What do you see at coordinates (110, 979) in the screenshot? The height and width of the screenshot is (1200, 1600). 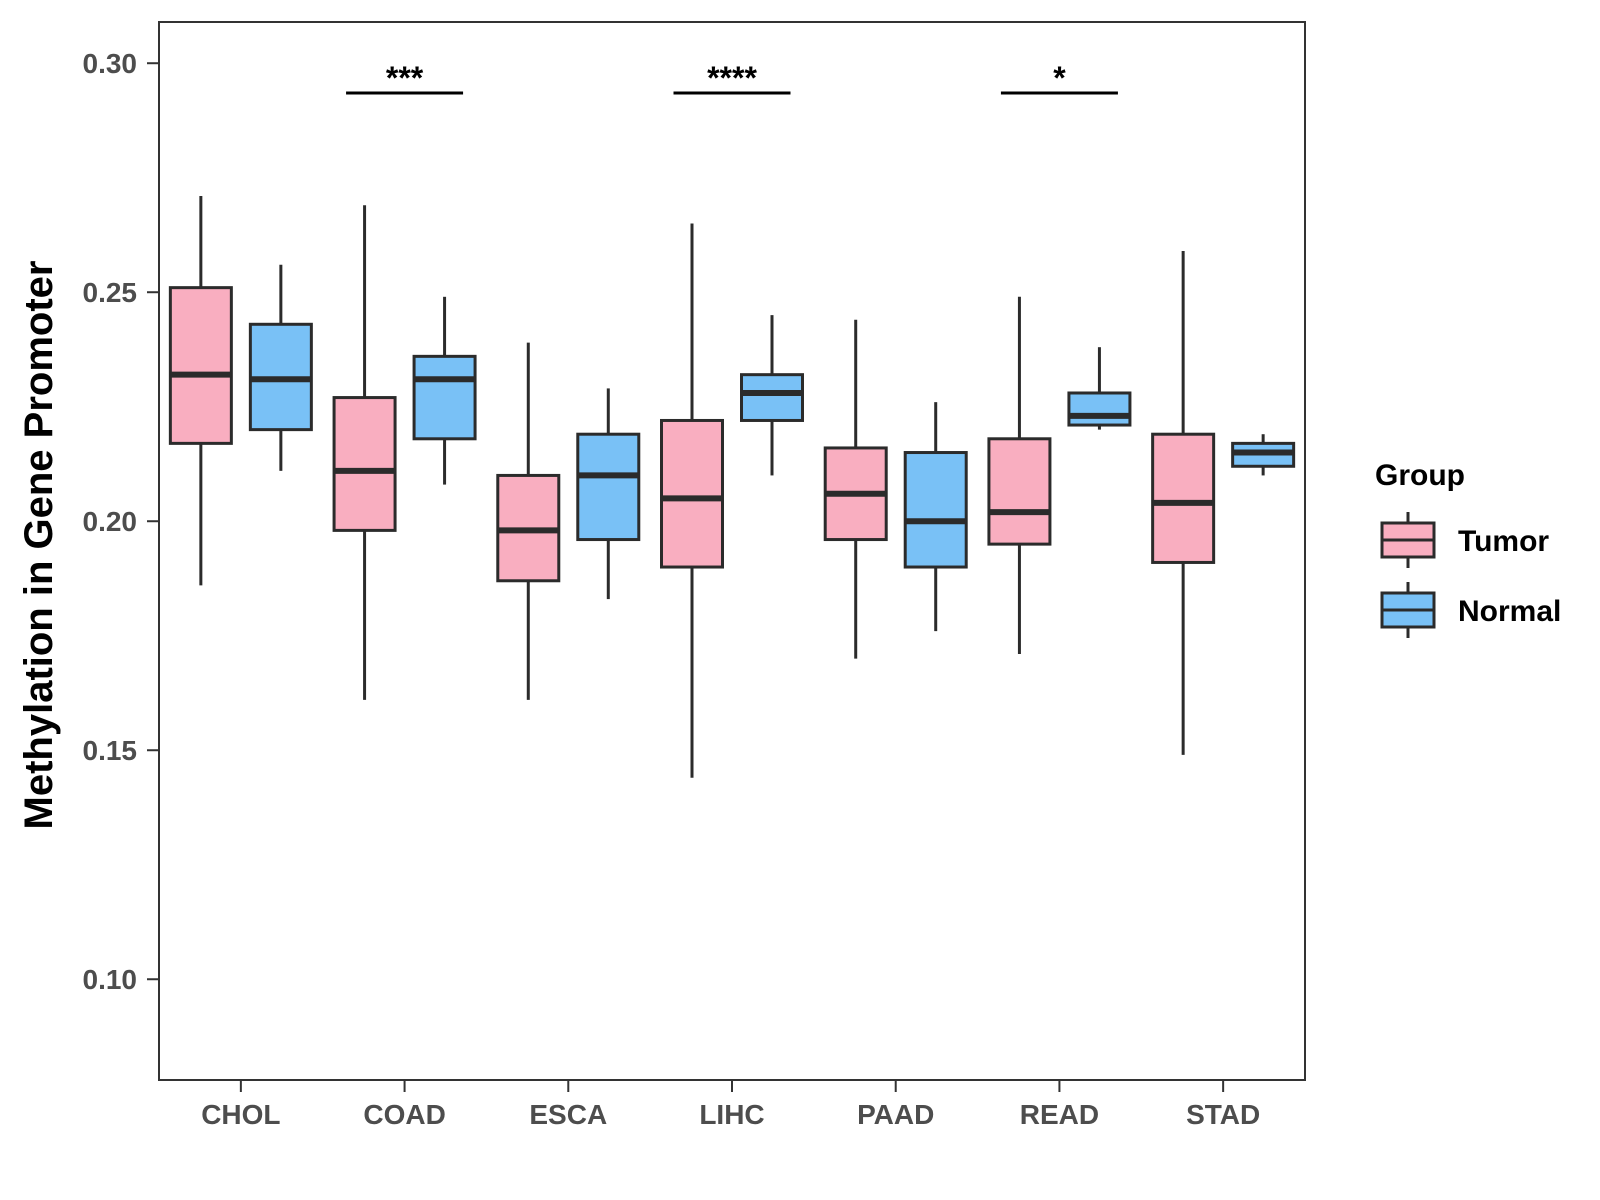 I see `y-tick-label: 0.10` at bounding box center [110, 979].